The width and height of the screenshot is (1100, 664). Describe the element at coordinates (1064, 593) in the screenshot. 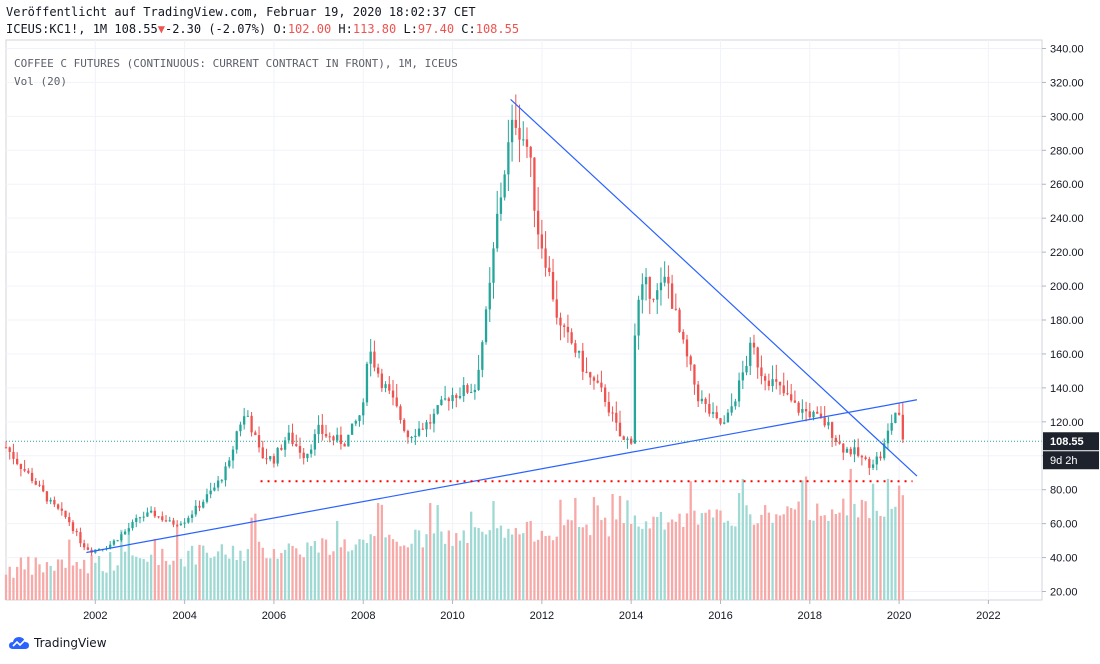

I see `price-tick-label: 20.00` at that location.